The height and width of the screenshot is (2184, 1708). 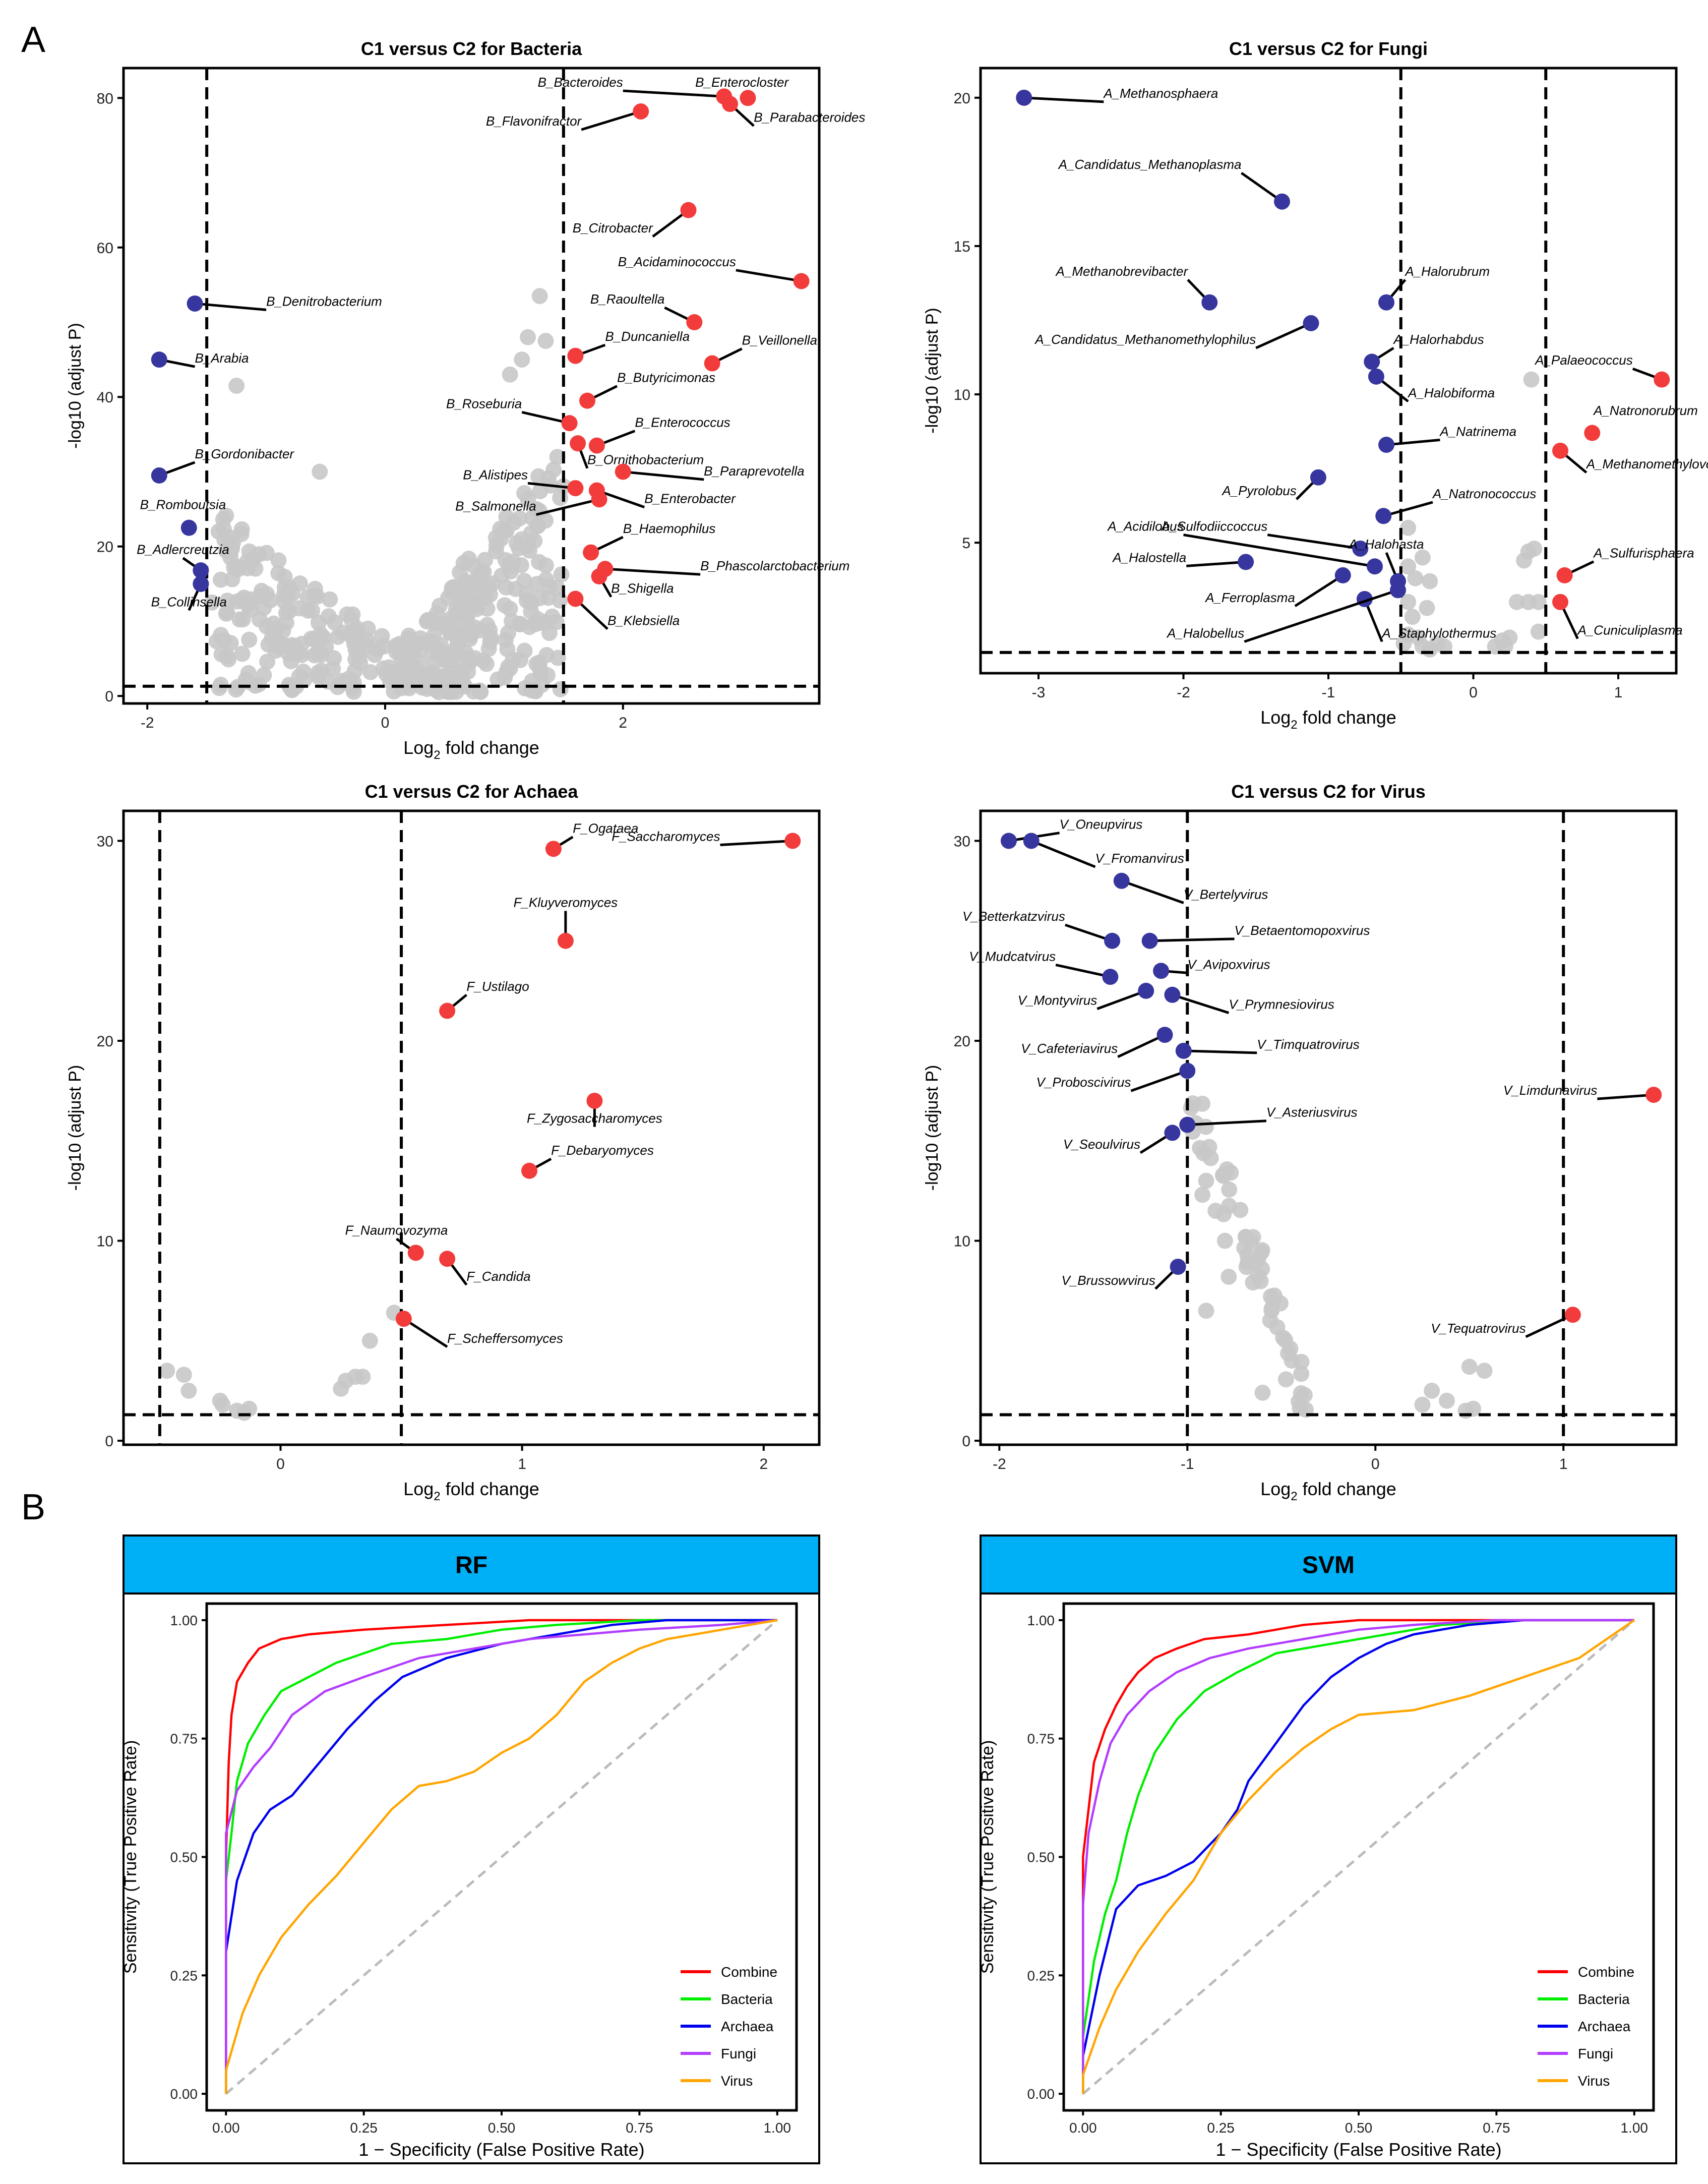 What do you see at coordinates (497, 986) in the screenshot?
I see `point-label: F_Ustilago` at bounding box center [497, 986].